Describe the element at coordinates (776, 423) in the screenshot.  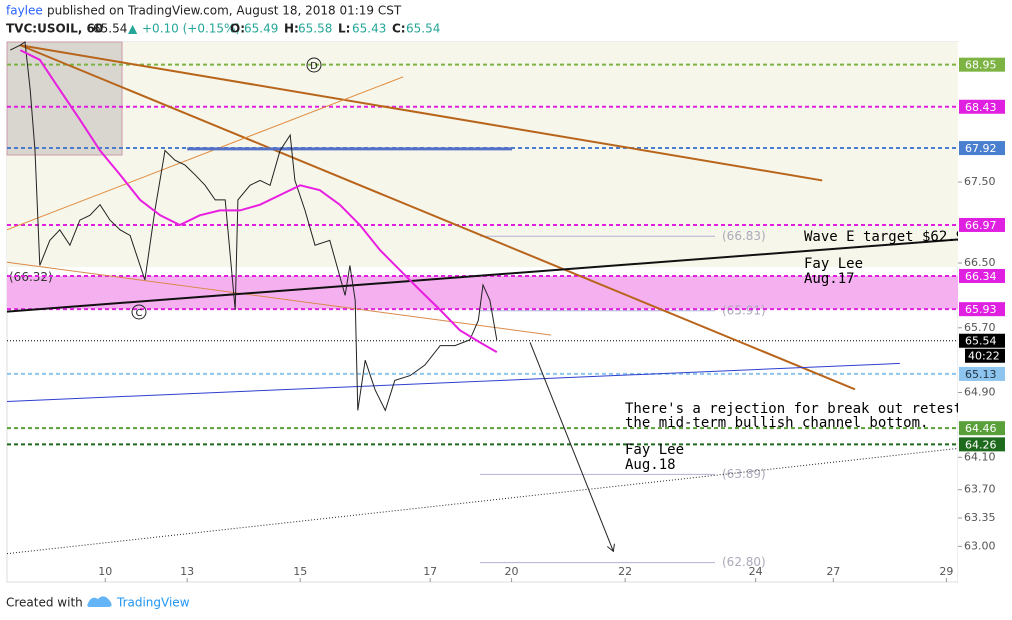
I see `annotation: the mid-term bullish channel bottom.` at that location.